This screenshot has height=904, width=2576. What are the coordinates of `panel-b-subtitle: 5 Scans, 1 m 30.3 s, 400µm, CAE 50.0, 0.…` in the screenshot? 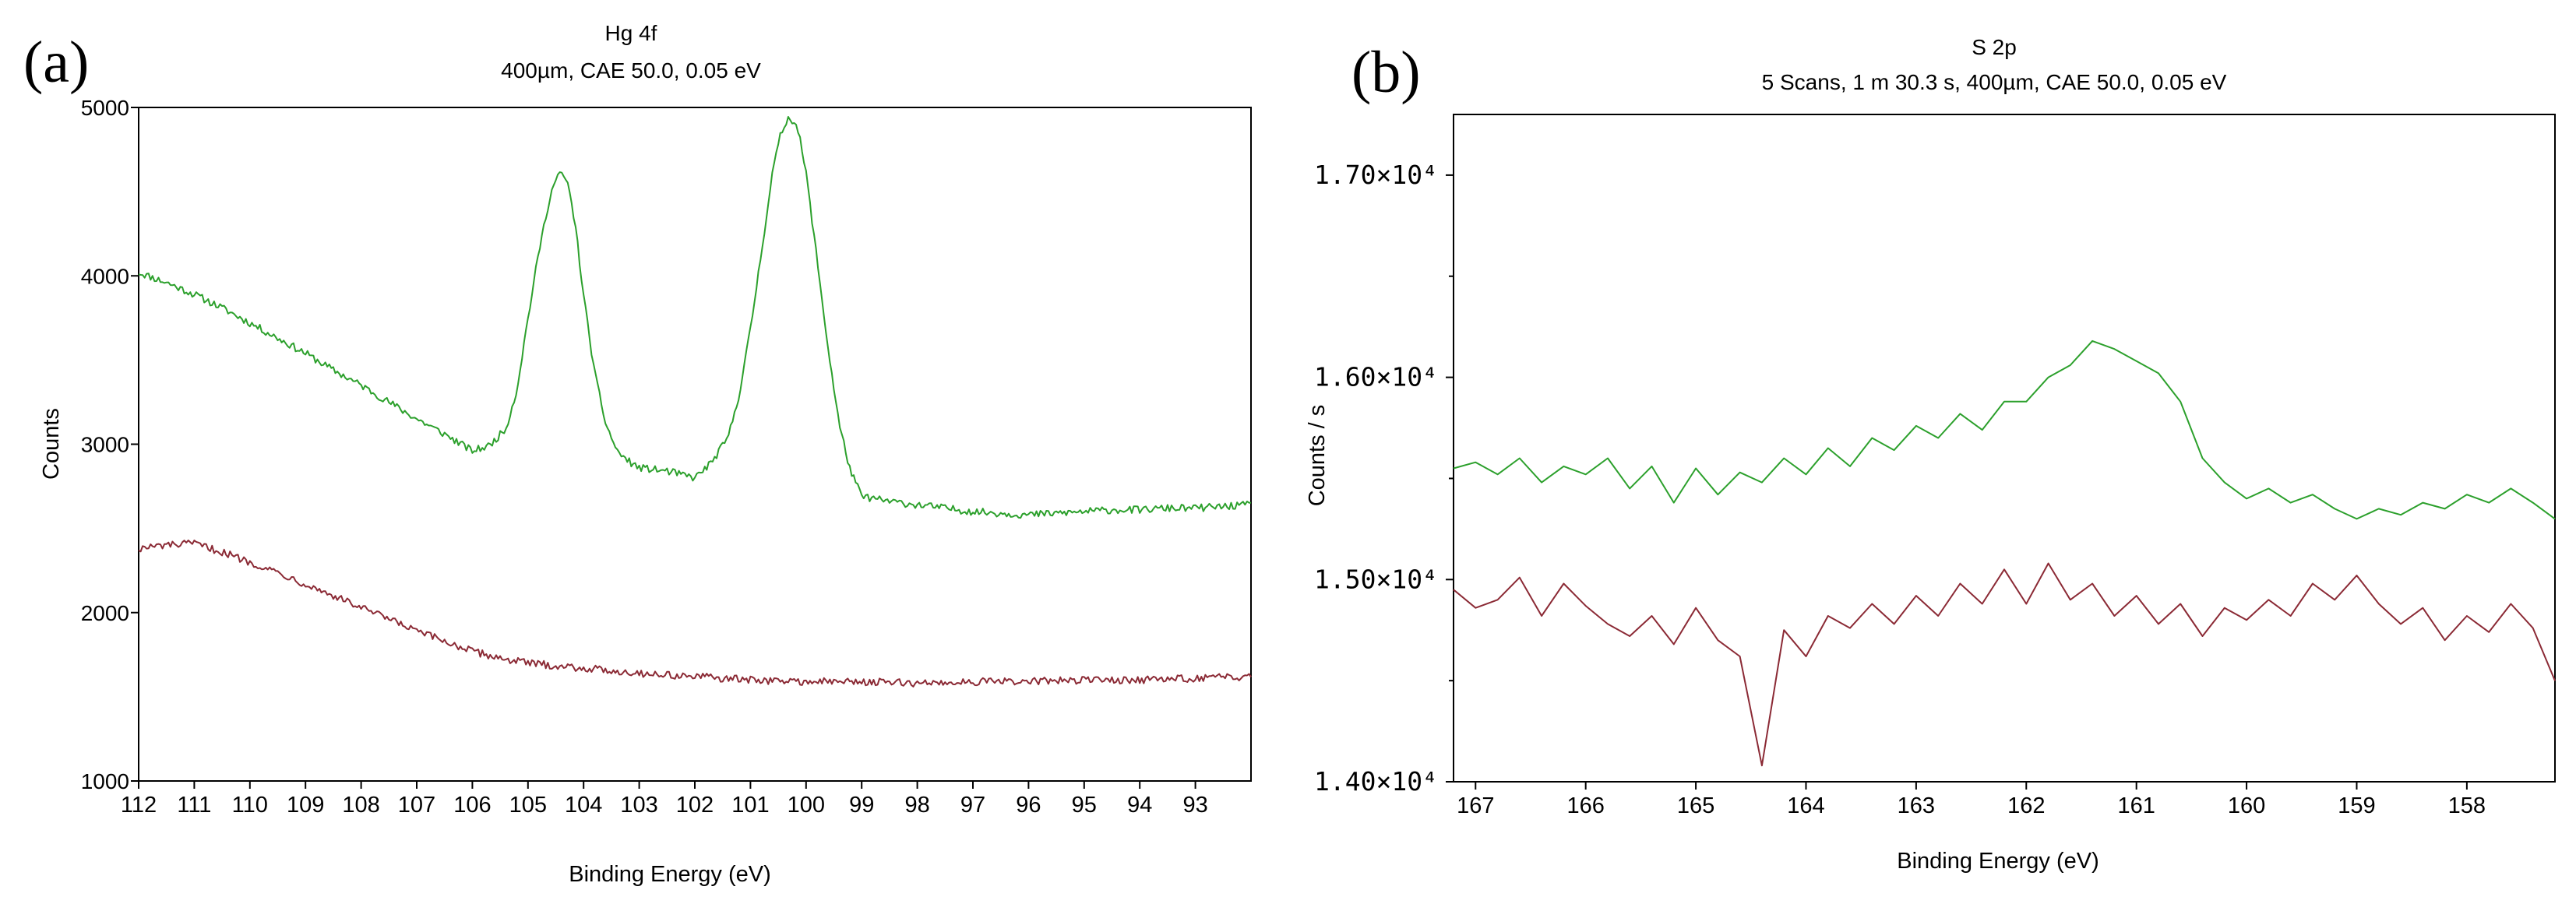 It's located at (1994, 82).